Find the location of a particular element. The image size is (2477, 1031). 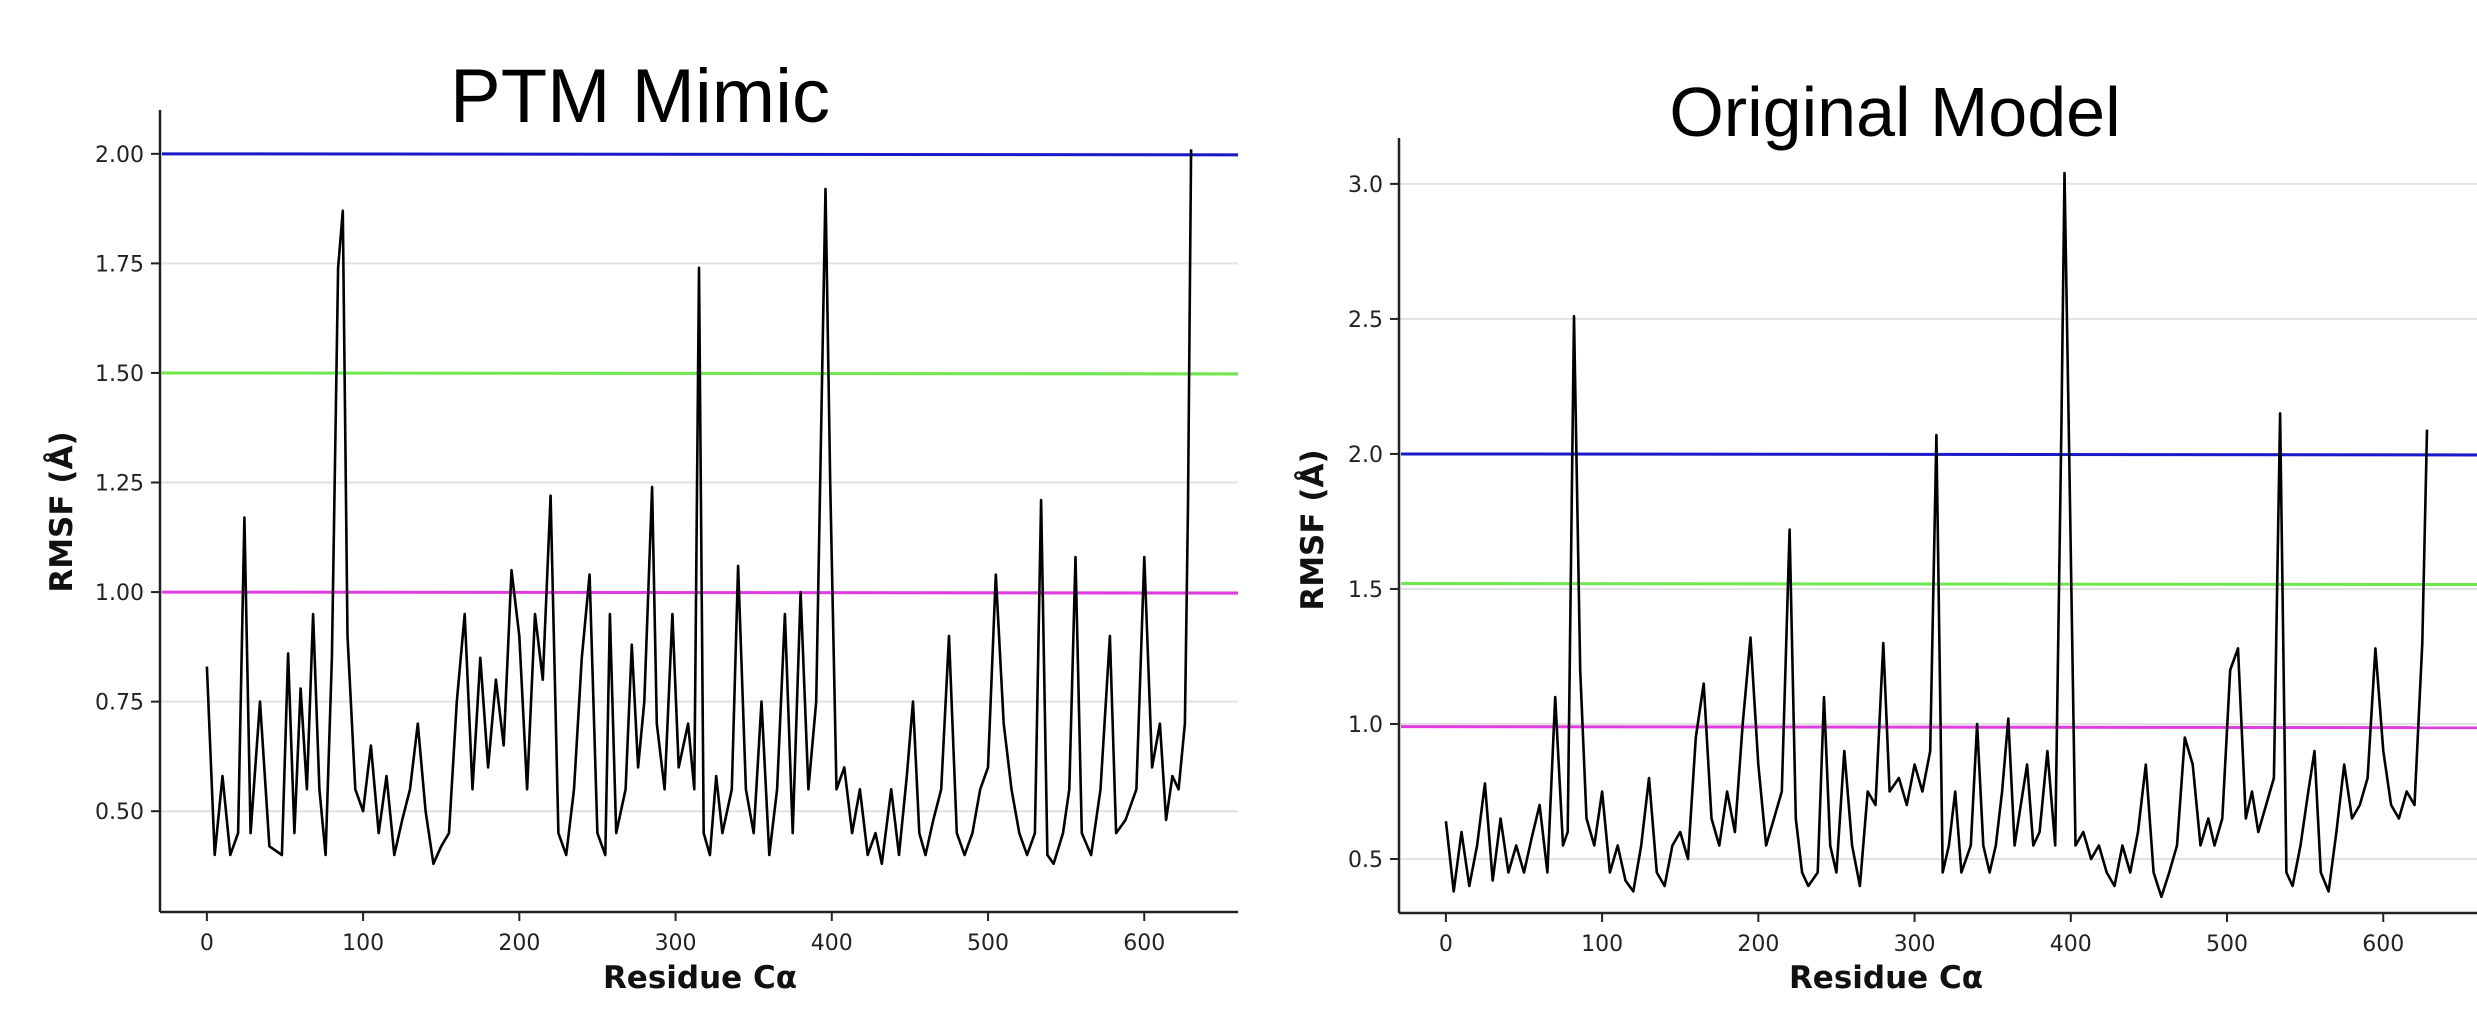

y-tick-label: 1.0 is located at coordinates (1365, 725).